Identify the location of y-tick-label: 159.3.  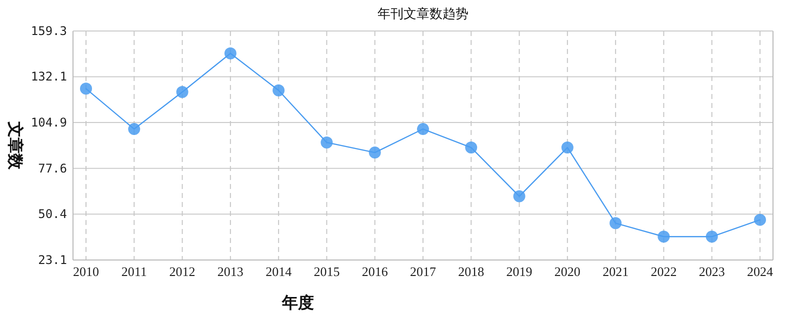
(48, 31).